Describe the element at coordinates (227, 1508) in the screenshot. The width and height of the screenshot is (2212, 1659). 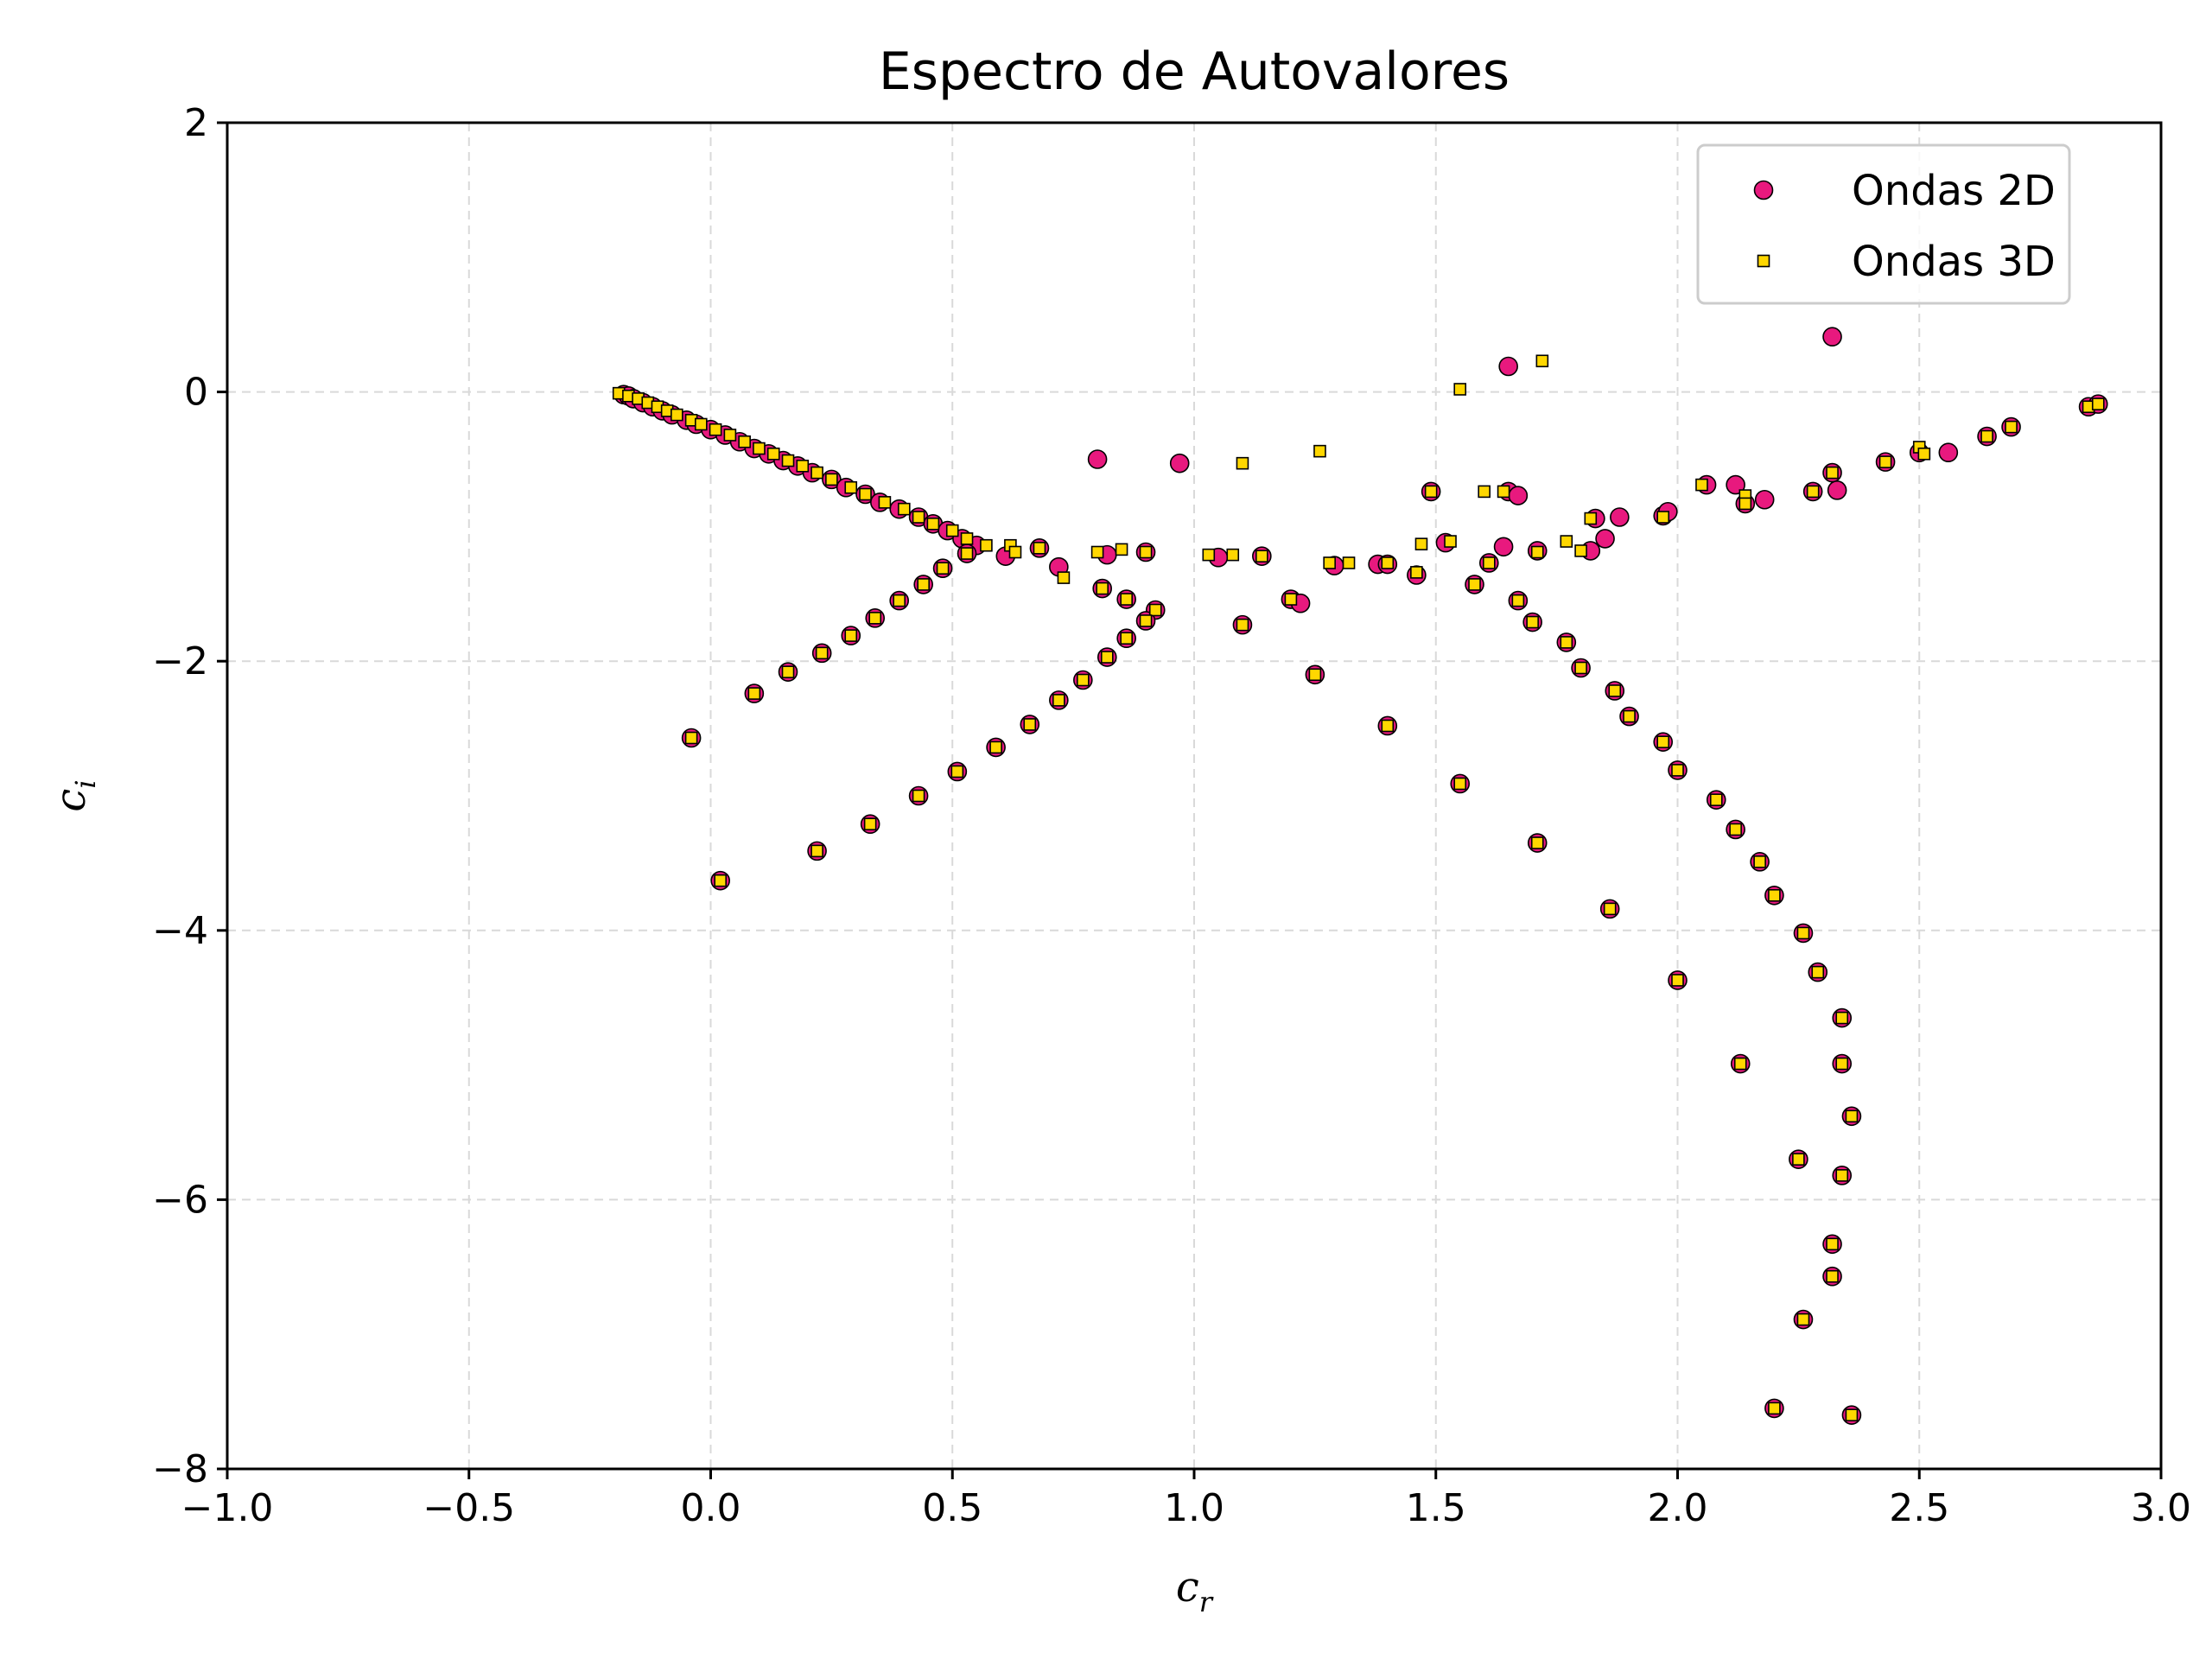
I see `x-tick-label: −1.0` at that location.